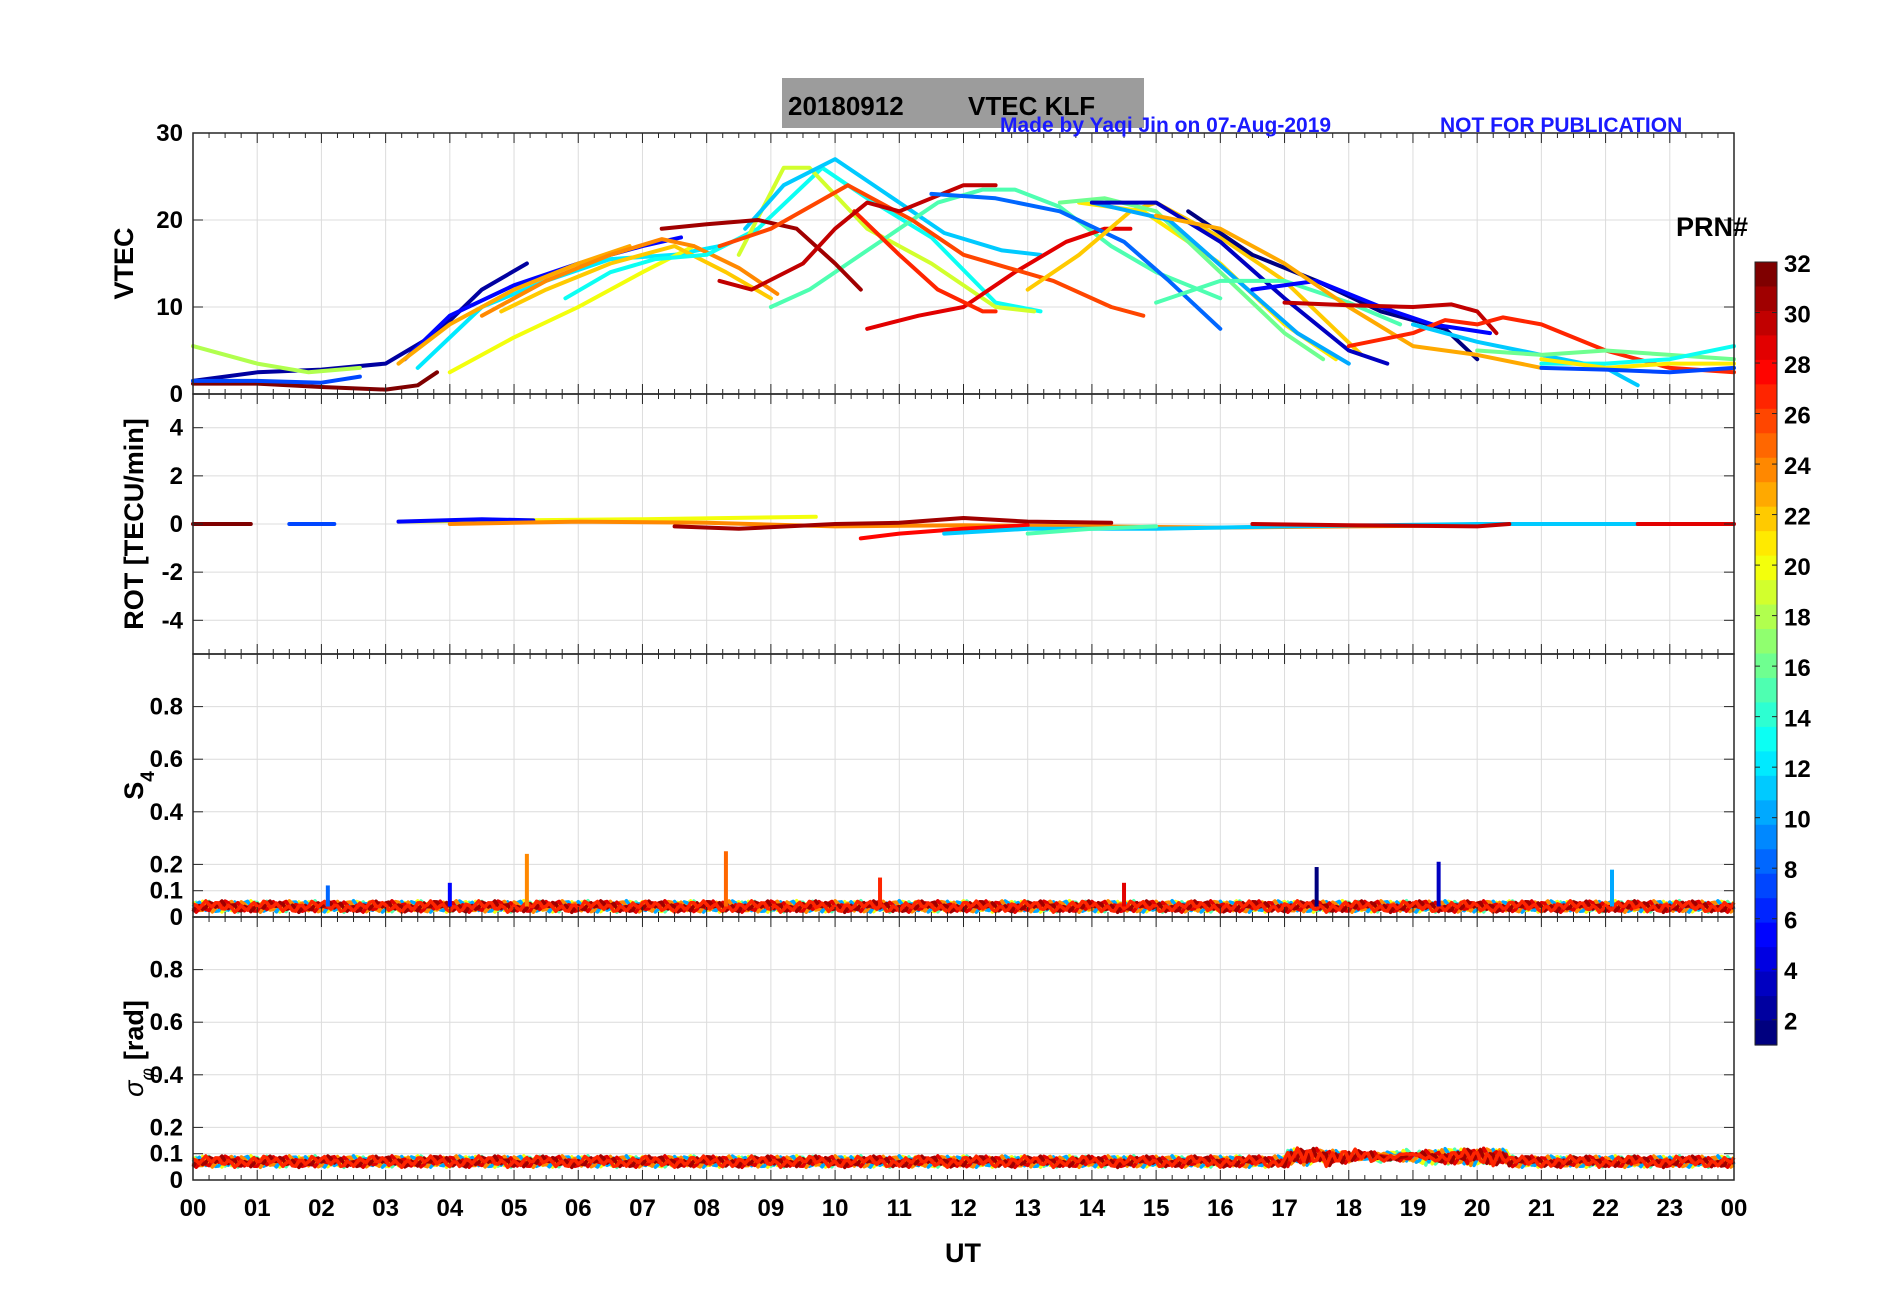 The image size is (1902, 1292). What do you see at coordinates (177, 428) in the screenshot?
I see `y-tick-label: 4` at bounding box center [177, 428].